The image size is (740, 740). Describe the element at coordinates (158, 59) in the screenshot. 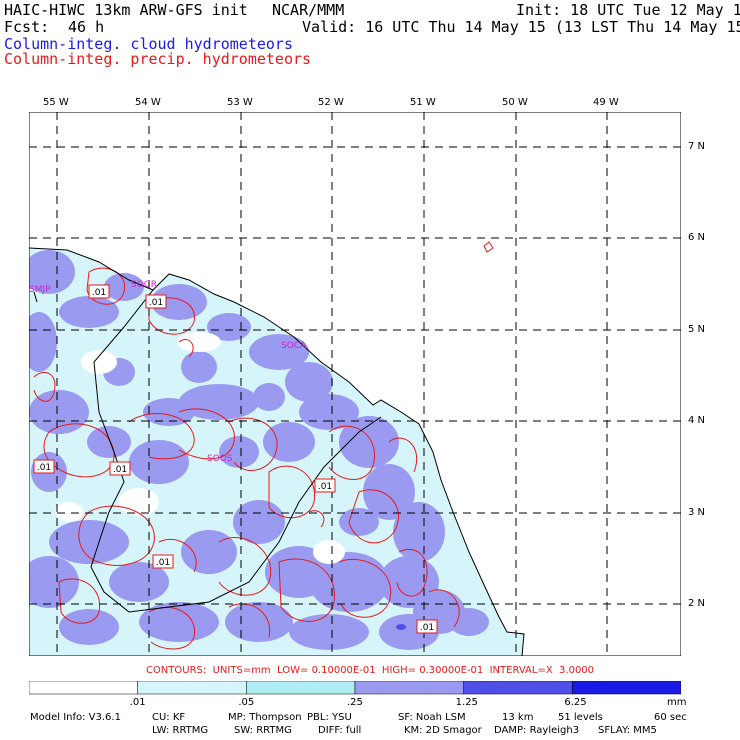

I see `precip-field-title: Column-integ. precip. hydrometeors` at that location.